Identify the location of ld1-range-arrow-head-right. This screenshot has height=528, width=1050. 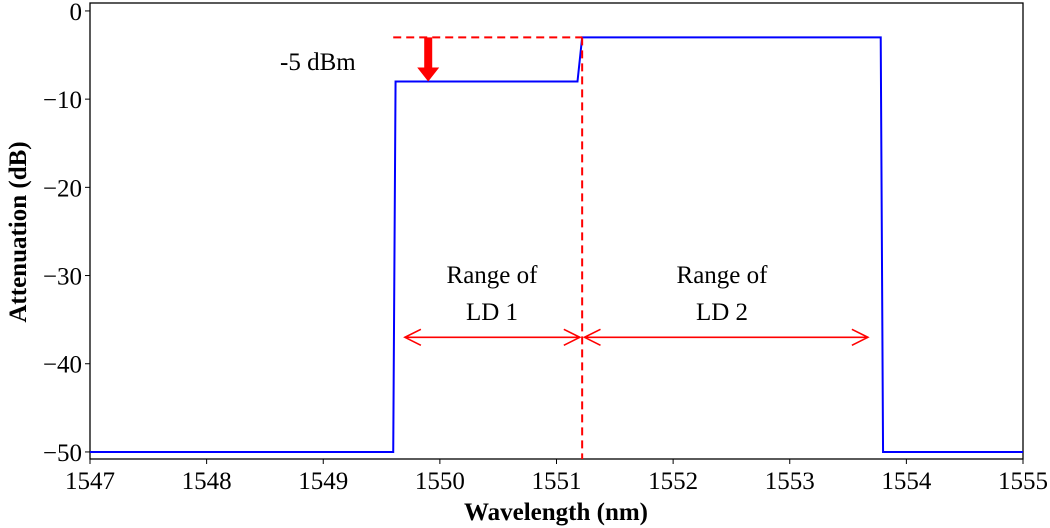
(572, 337).